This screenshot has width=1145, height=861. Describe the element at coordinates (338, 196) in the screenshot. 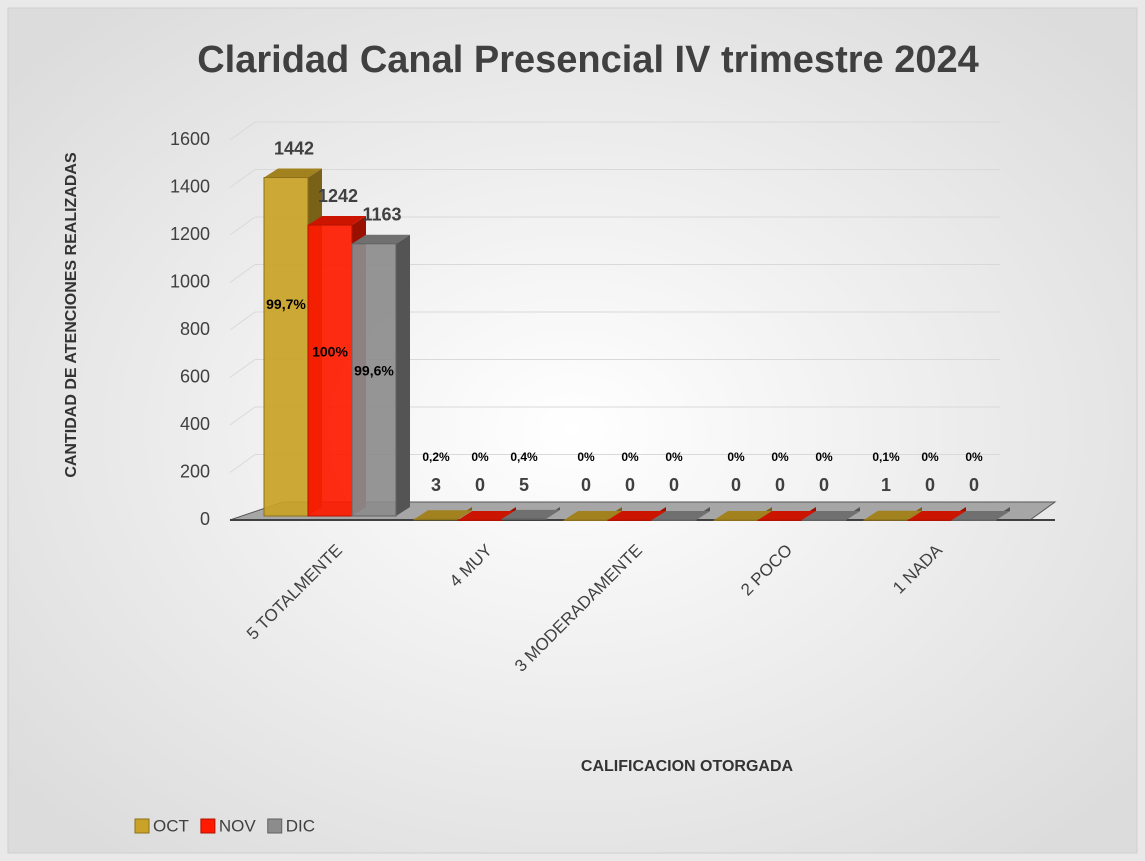

I see `data-label: 1242` at that location.